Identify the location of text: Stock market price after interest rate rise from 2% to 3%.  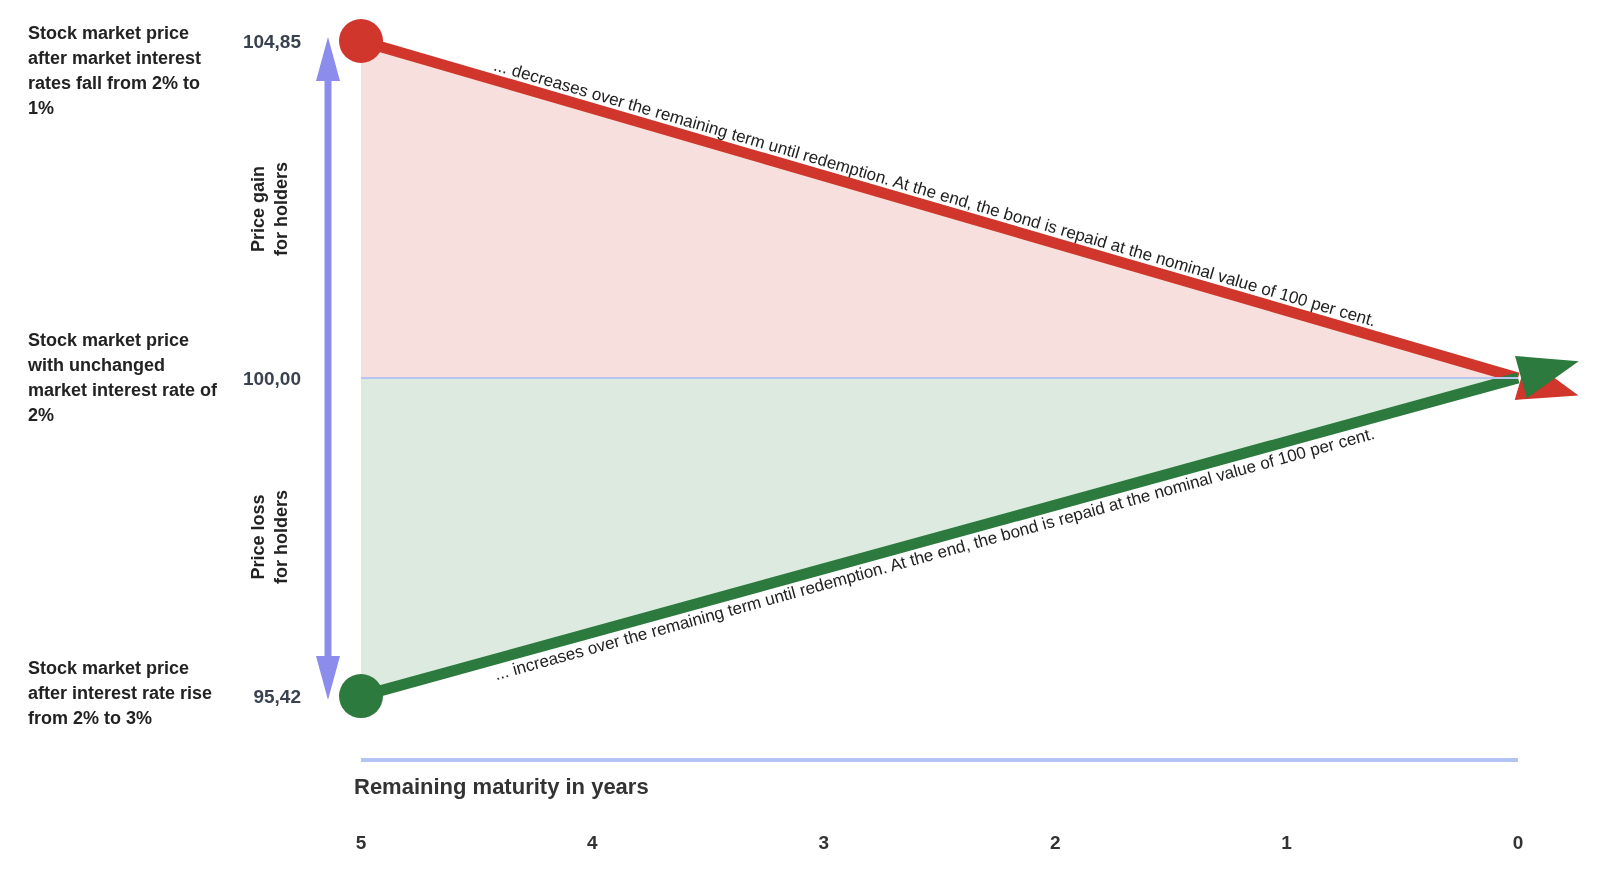
(121, 694).